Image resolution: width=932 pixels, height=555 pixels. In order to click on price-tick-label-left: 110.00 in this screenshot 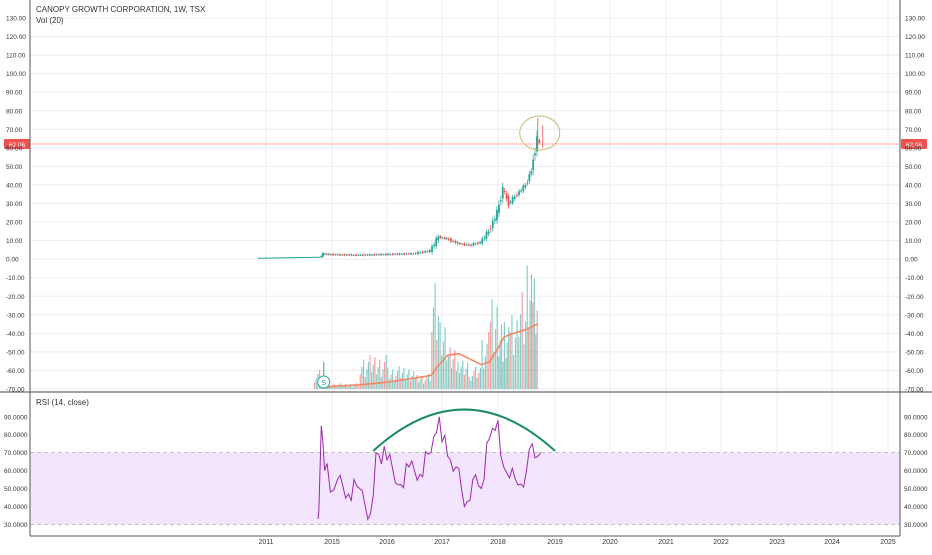, I will do `click(16, 56)`.